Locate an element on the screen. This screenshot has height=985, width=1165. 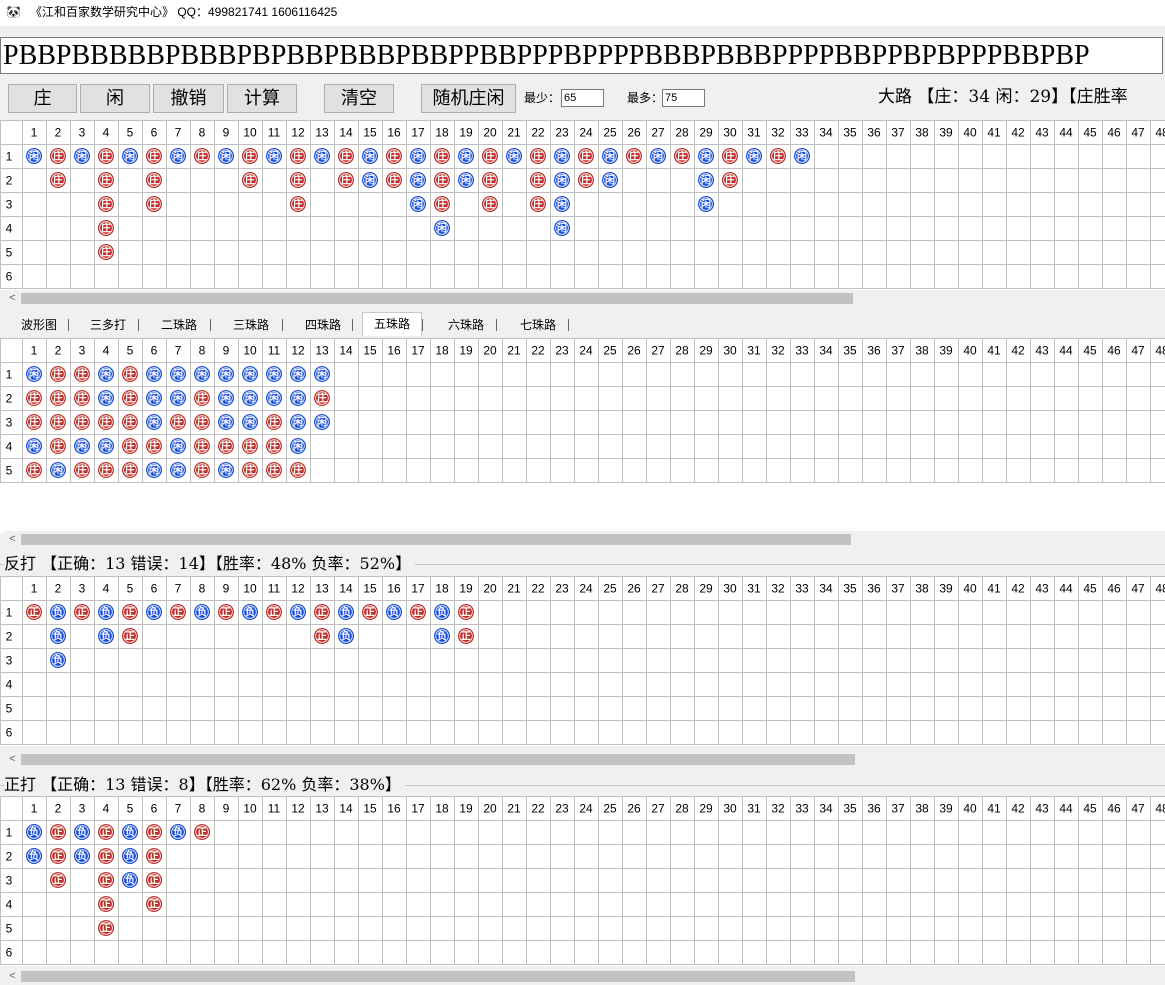
tab-2: 三多打 is located at coordinates (107, 325).